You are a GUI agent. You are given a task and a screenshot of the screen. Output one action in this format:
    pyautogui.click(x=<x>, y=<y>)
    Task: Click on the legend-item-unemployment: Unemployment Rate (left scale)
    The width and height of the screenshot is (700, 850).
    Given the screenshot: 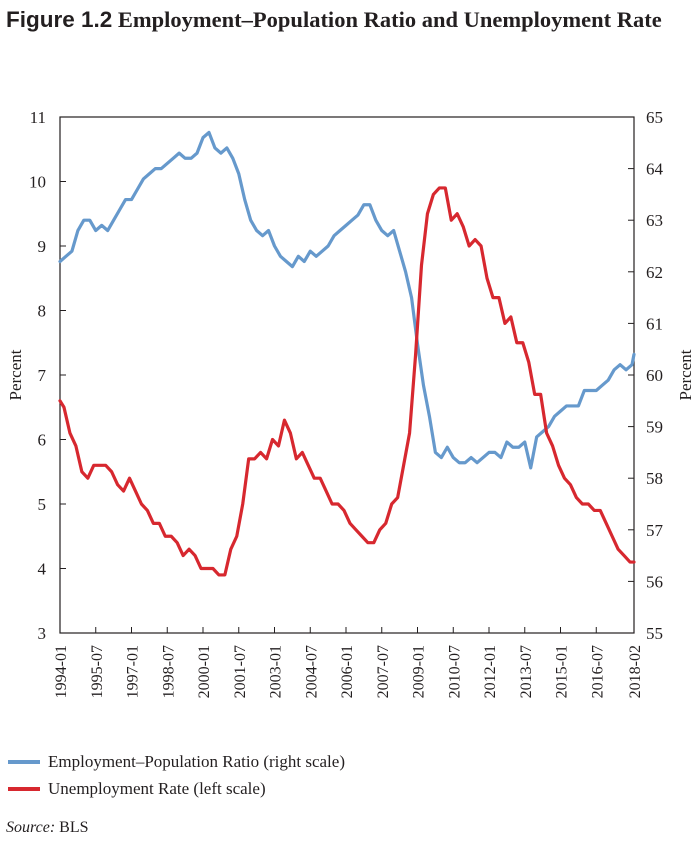 What is the action you would take?
    pyautogui.click(x=176, y=788)
    